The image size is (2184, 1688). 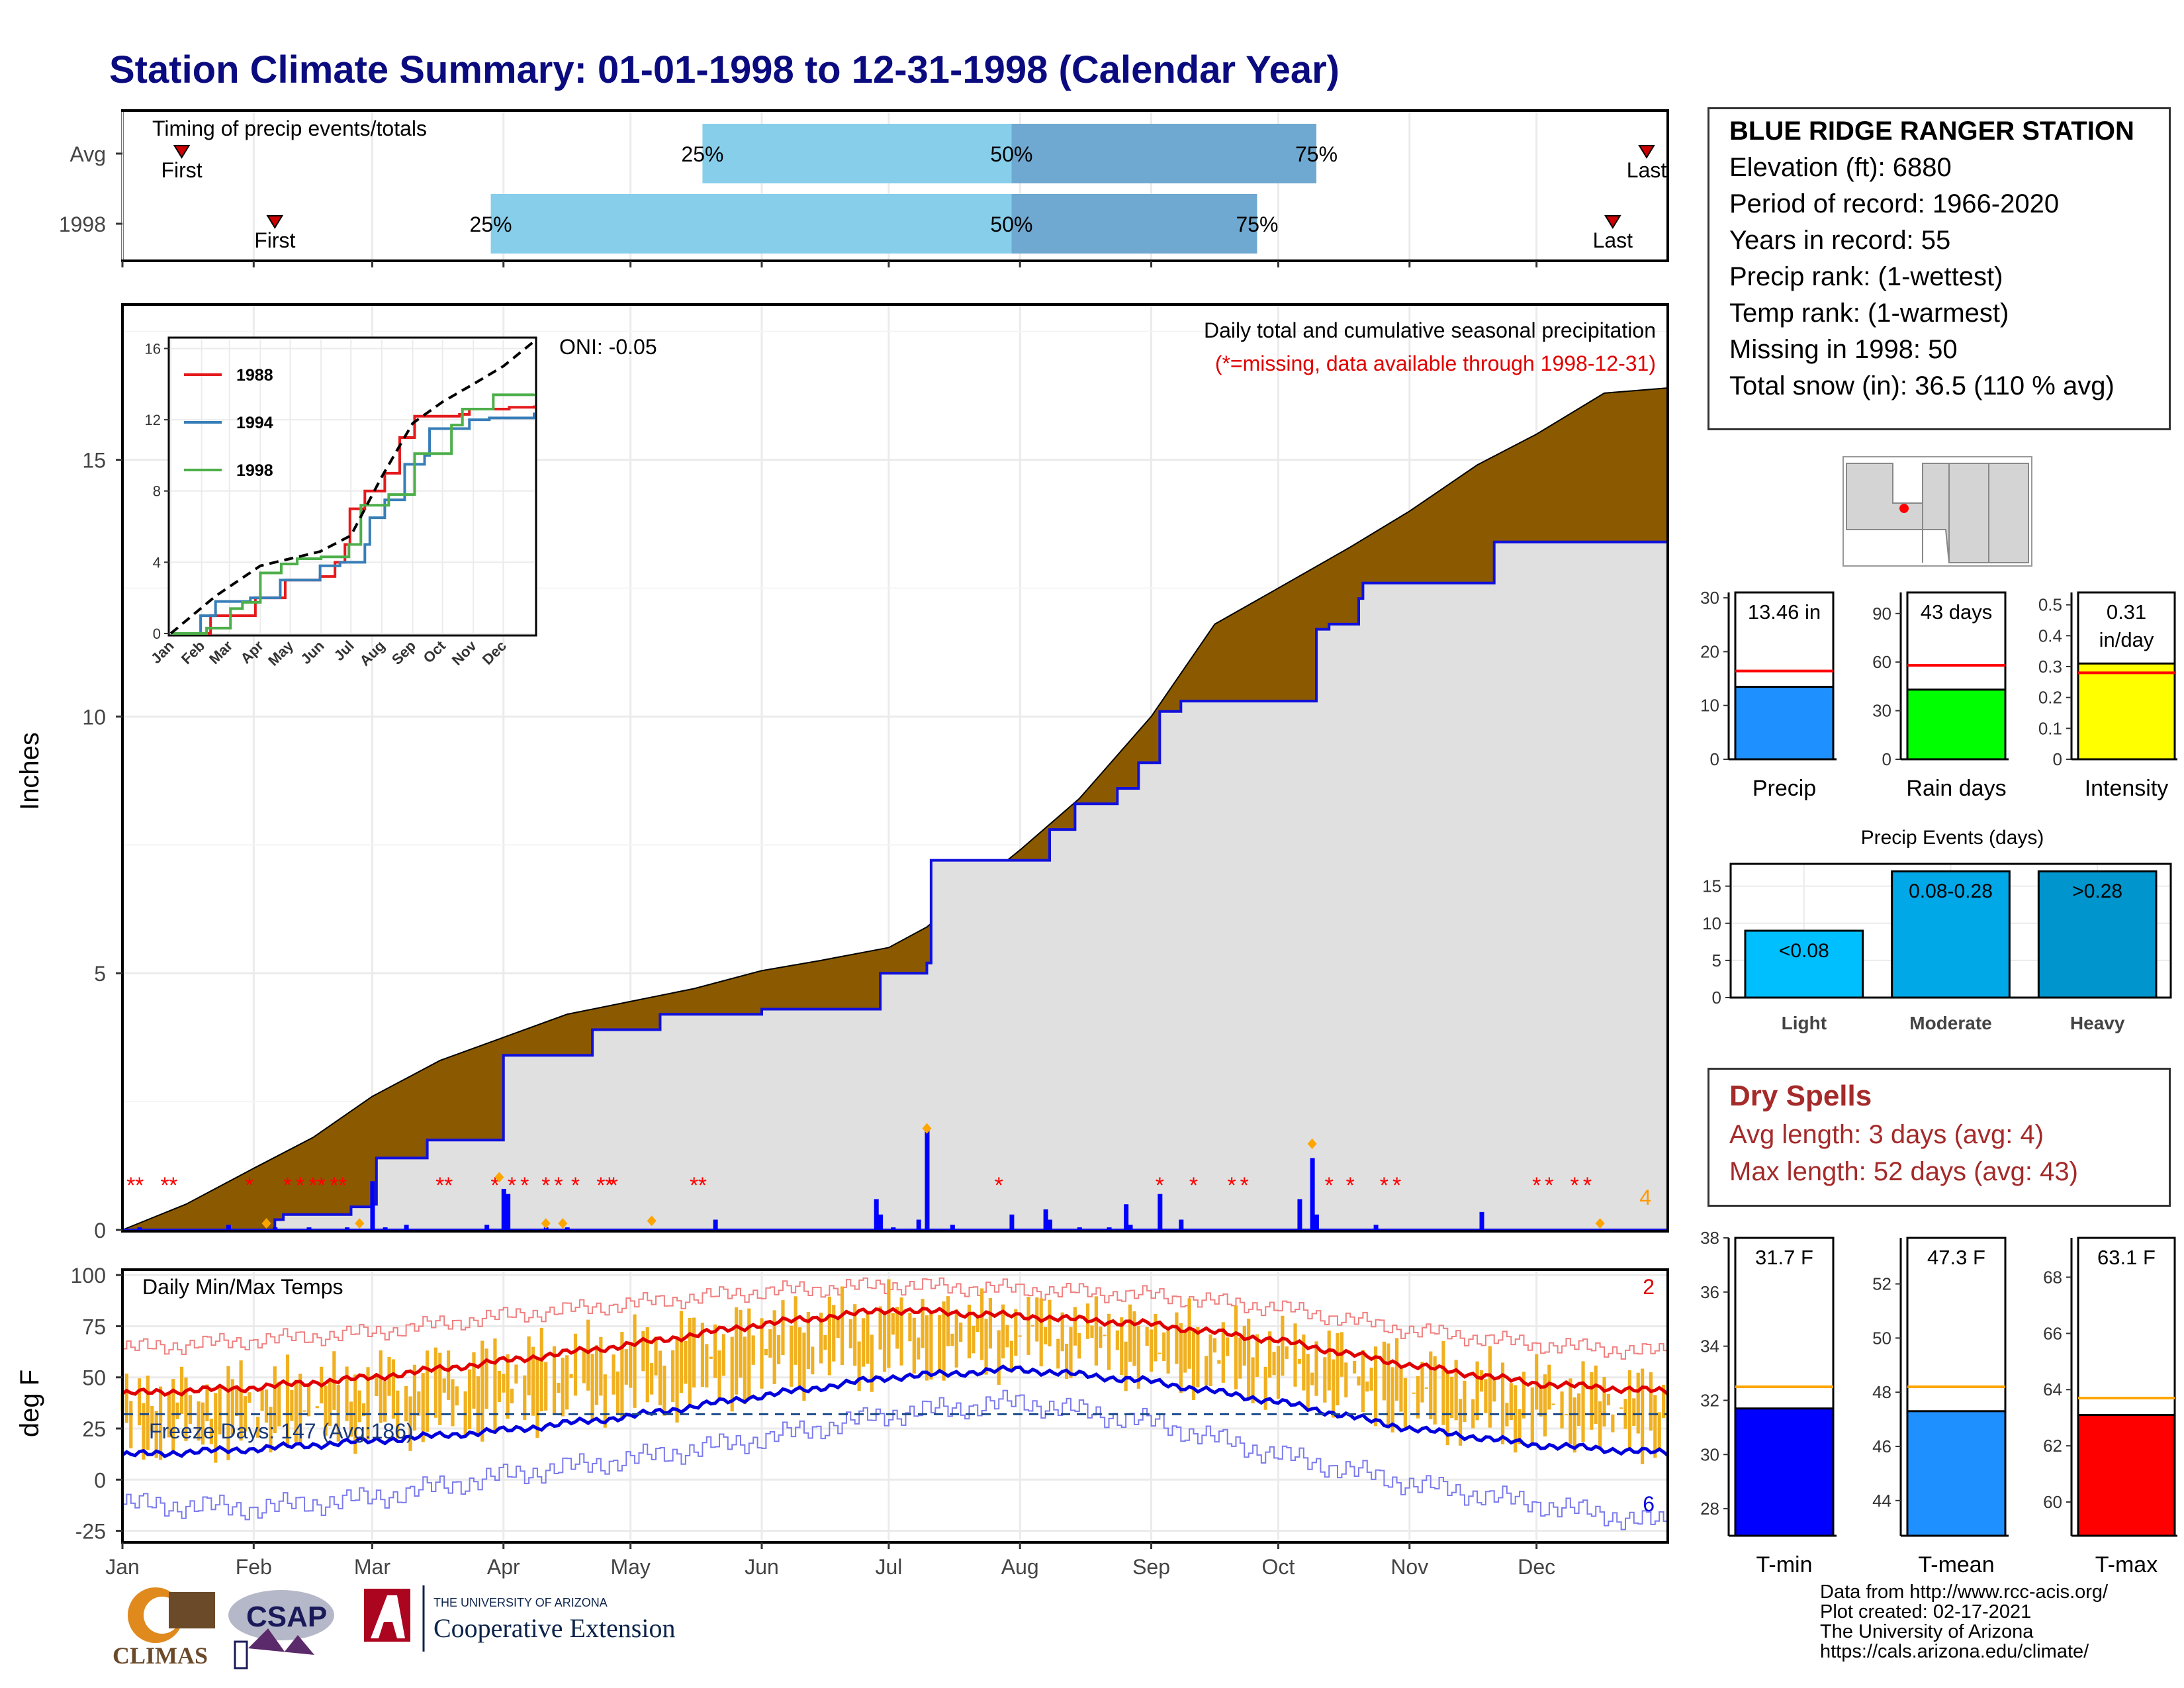 What do you see at coordinates (94, 1429) in the screenshot?
I see `temp-ytick-label: 25` at bounding box center [94, 1429].